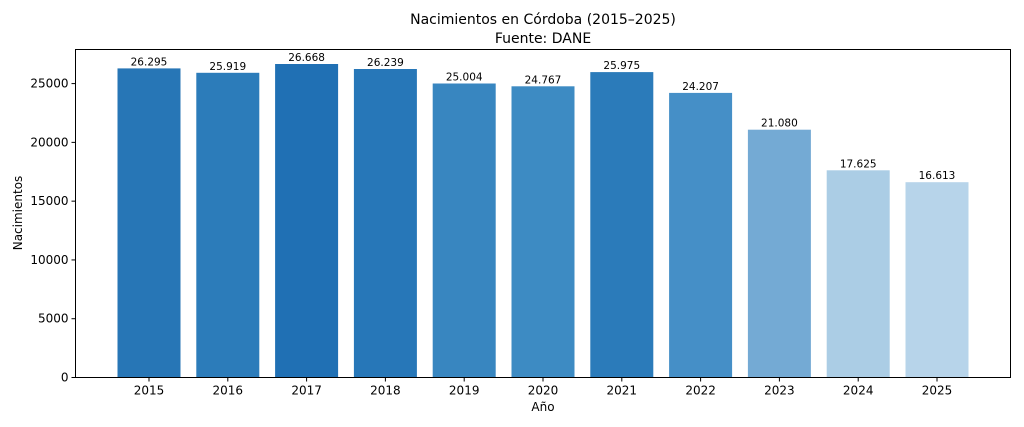  I want to click on data-label-2015: 26.295, so click(149, 62).